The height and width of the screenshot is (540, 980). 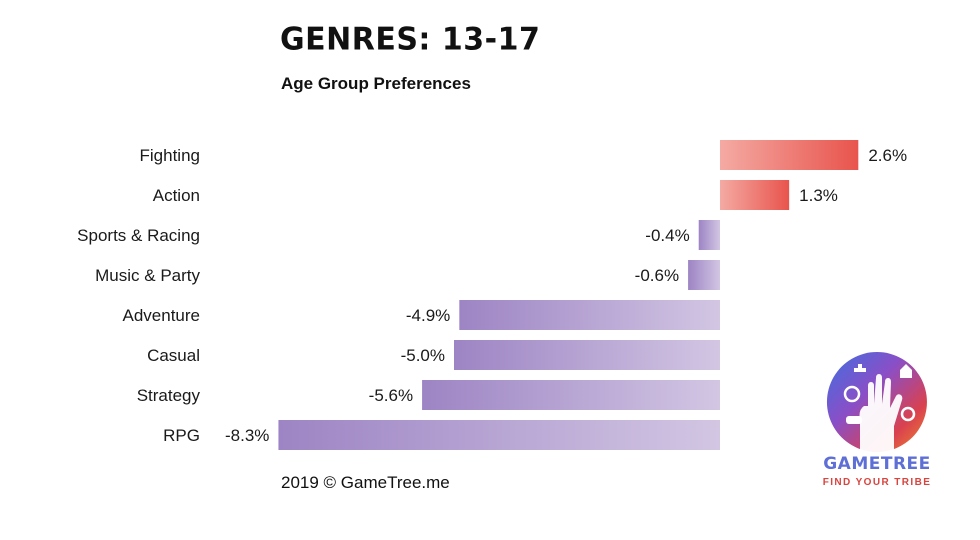 I want to click on data-label: -5.0%, so click(x=423, y=355).